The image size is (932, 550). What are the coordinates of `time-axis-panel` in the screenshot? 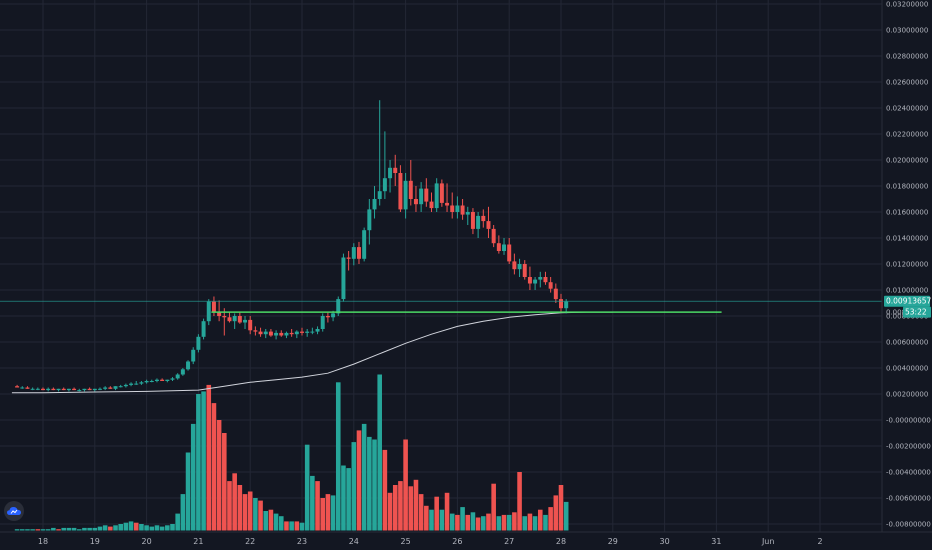 It's located at (466, 541).